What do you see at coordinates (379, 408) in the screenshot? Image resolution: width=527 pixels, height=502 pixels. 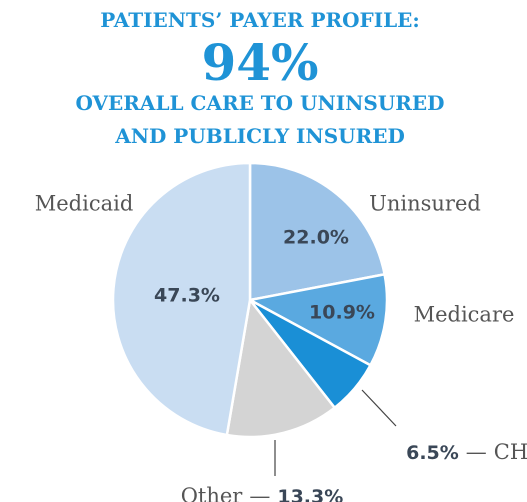 I see `leader-line` at bounding box center [379, 408].